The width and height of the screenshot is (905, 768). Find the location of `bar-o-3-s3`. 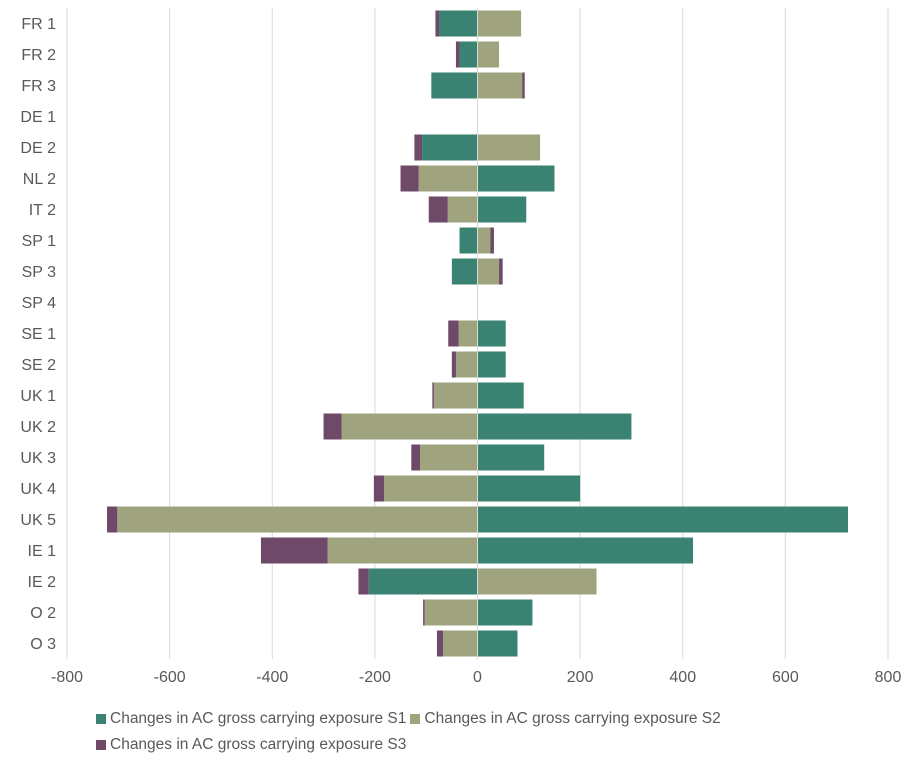

bar-o-3-s3 is located at coordinates (440, 643).